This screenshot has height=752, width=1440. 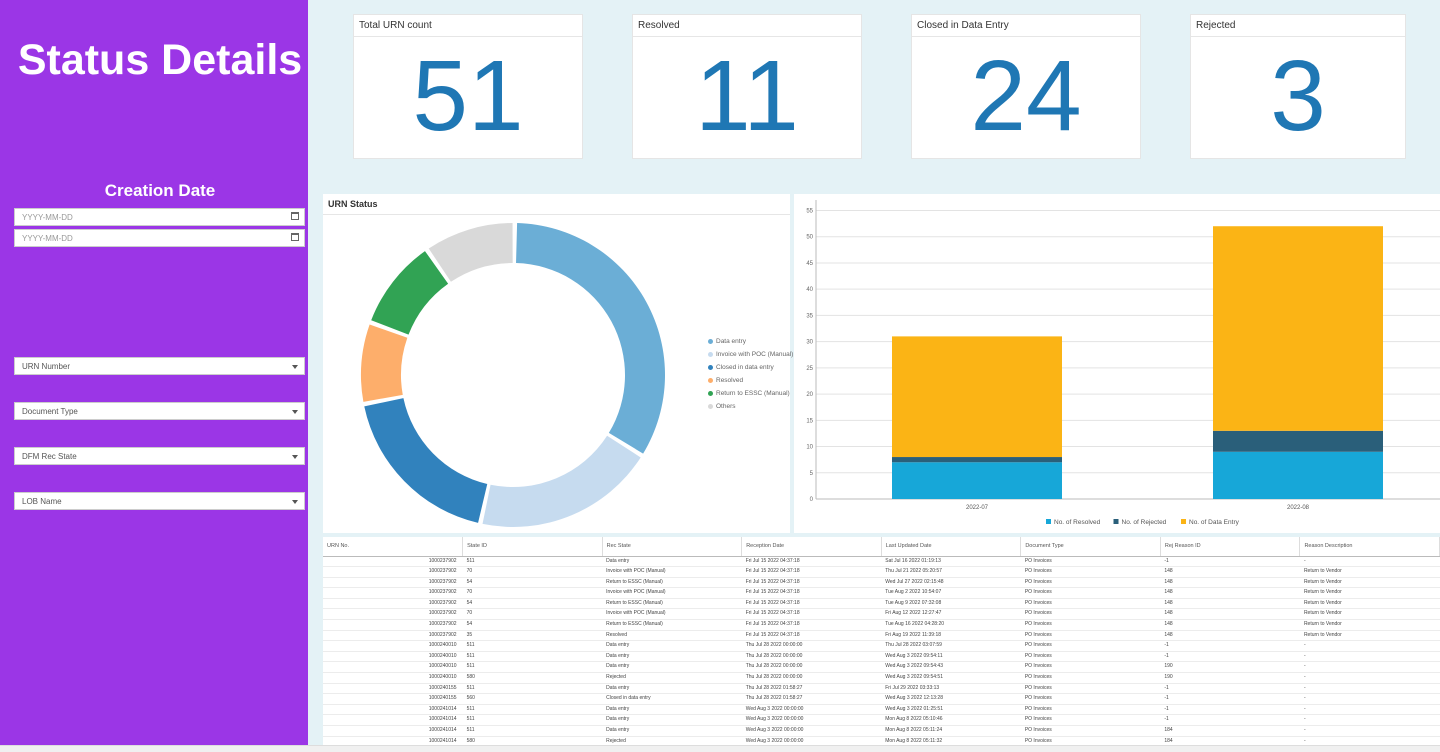 What do you see at coordinates (725, 380) in the screenshot?
I see `legend-item: Resolved` at bounding box center [725, 380].